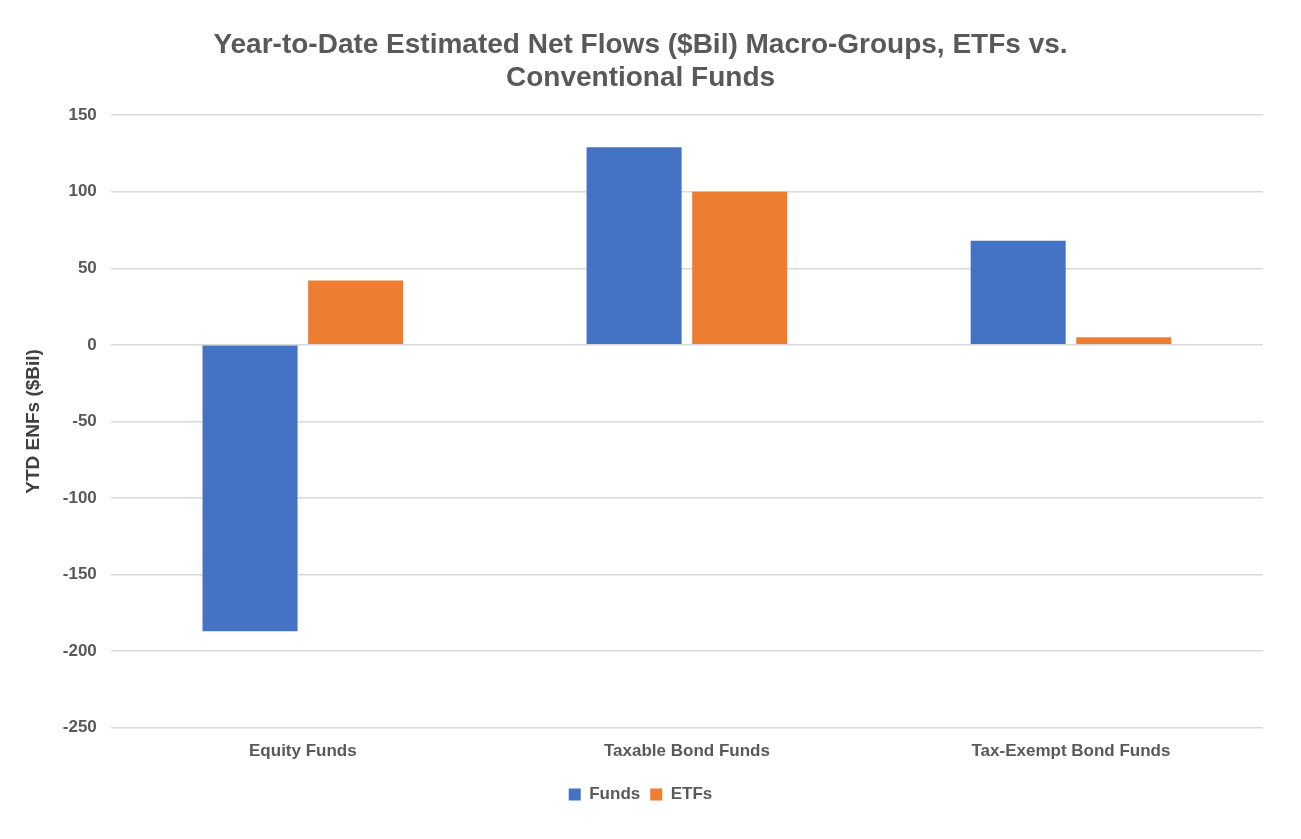  I want to click on y-tick-label: 150, so click(82, 114).